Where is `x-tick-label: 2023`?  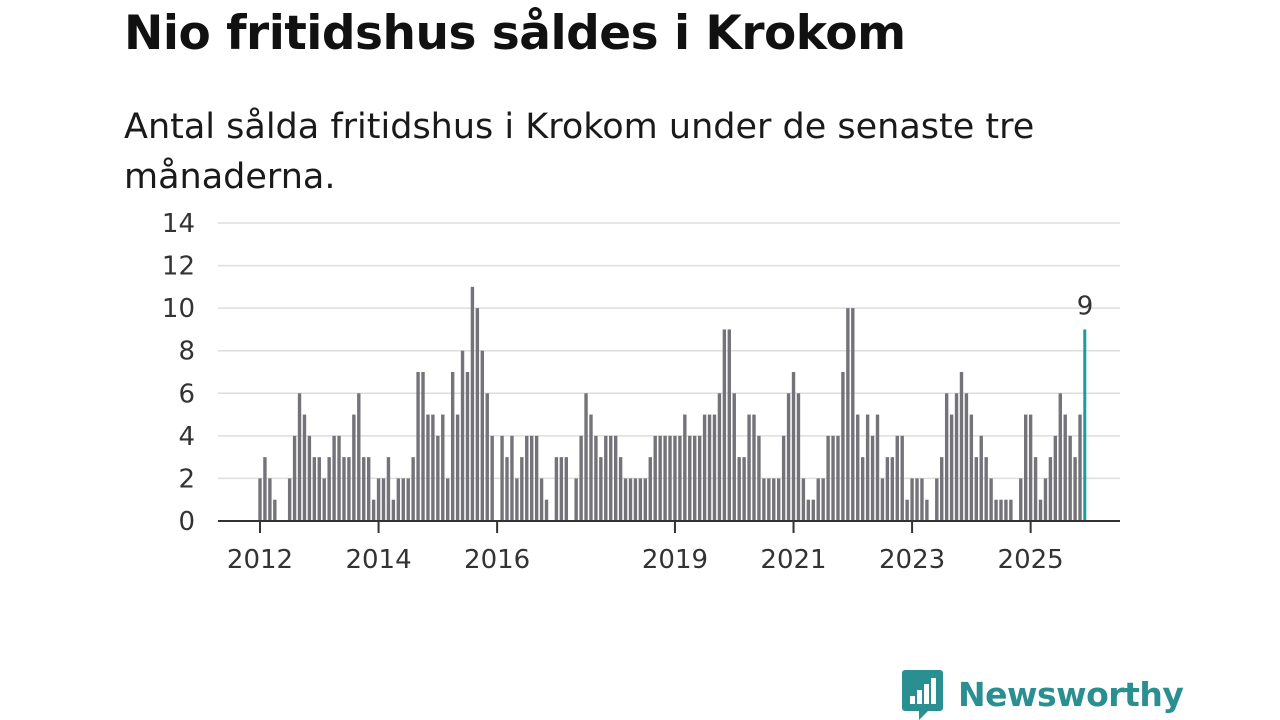 x-tick-label: 2023 is located at coordinates (912, 560).